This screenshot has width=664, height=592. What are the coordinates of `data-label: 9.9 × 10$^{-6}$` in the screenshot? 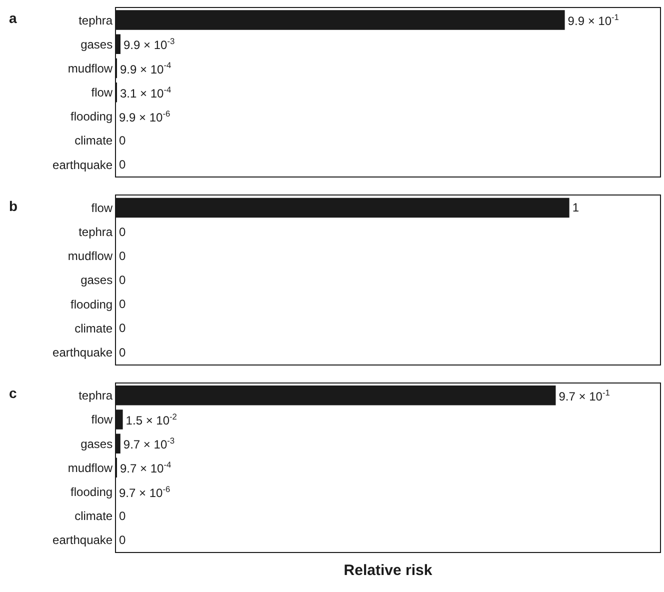 It's located at (145, 116).